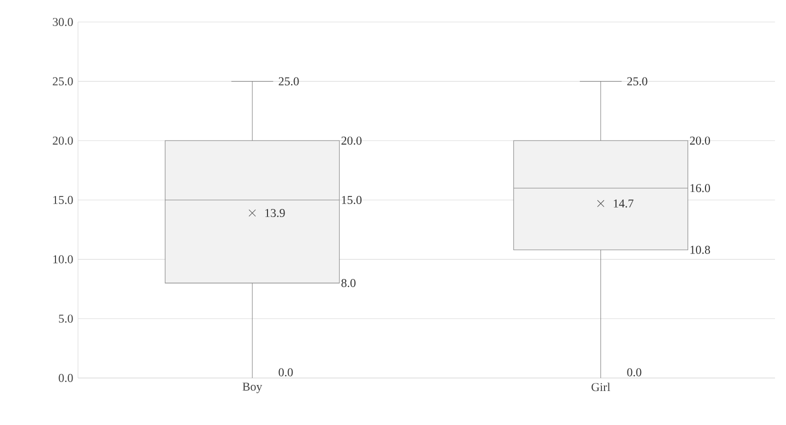  What do you see at coordinates (275, 213) in the screenshot?
I see `annotation: 13.9` at bounding box center [275, 213].